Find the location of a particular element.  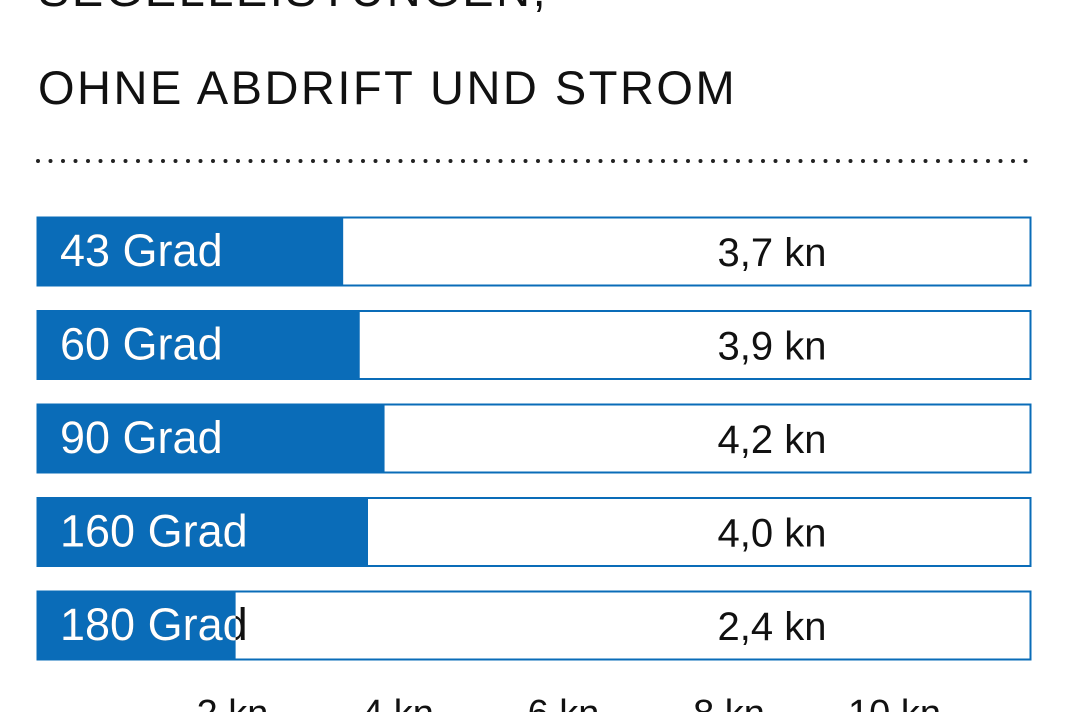

chart-title: SEGELLEISTUNGEN, is located at coordinates (293, 8).